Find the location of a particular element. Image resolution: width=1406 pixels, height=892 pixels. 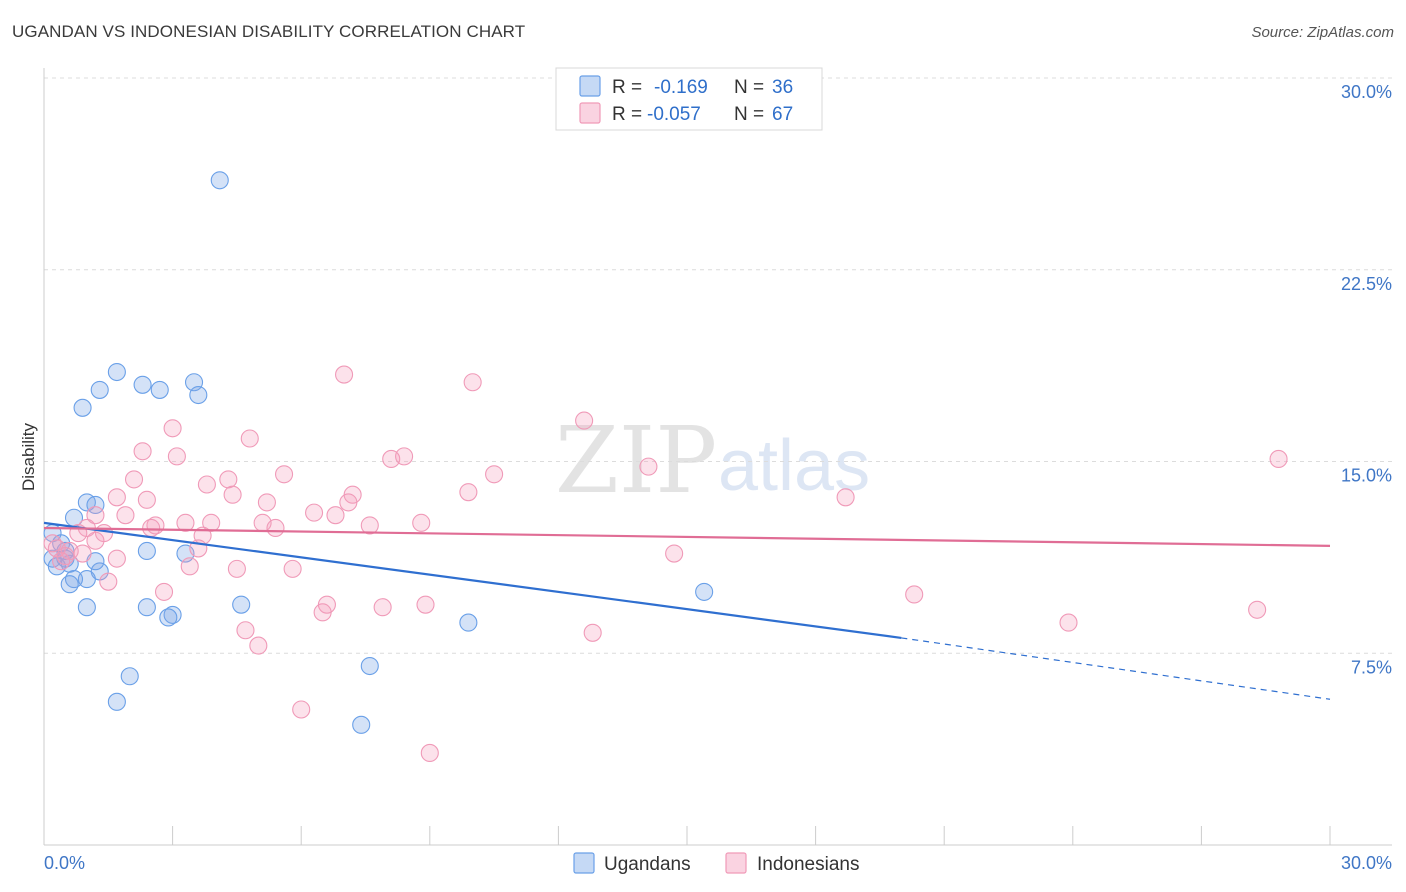

y-tick-label-3: 30.0% is located at coordinates (1366, 92).